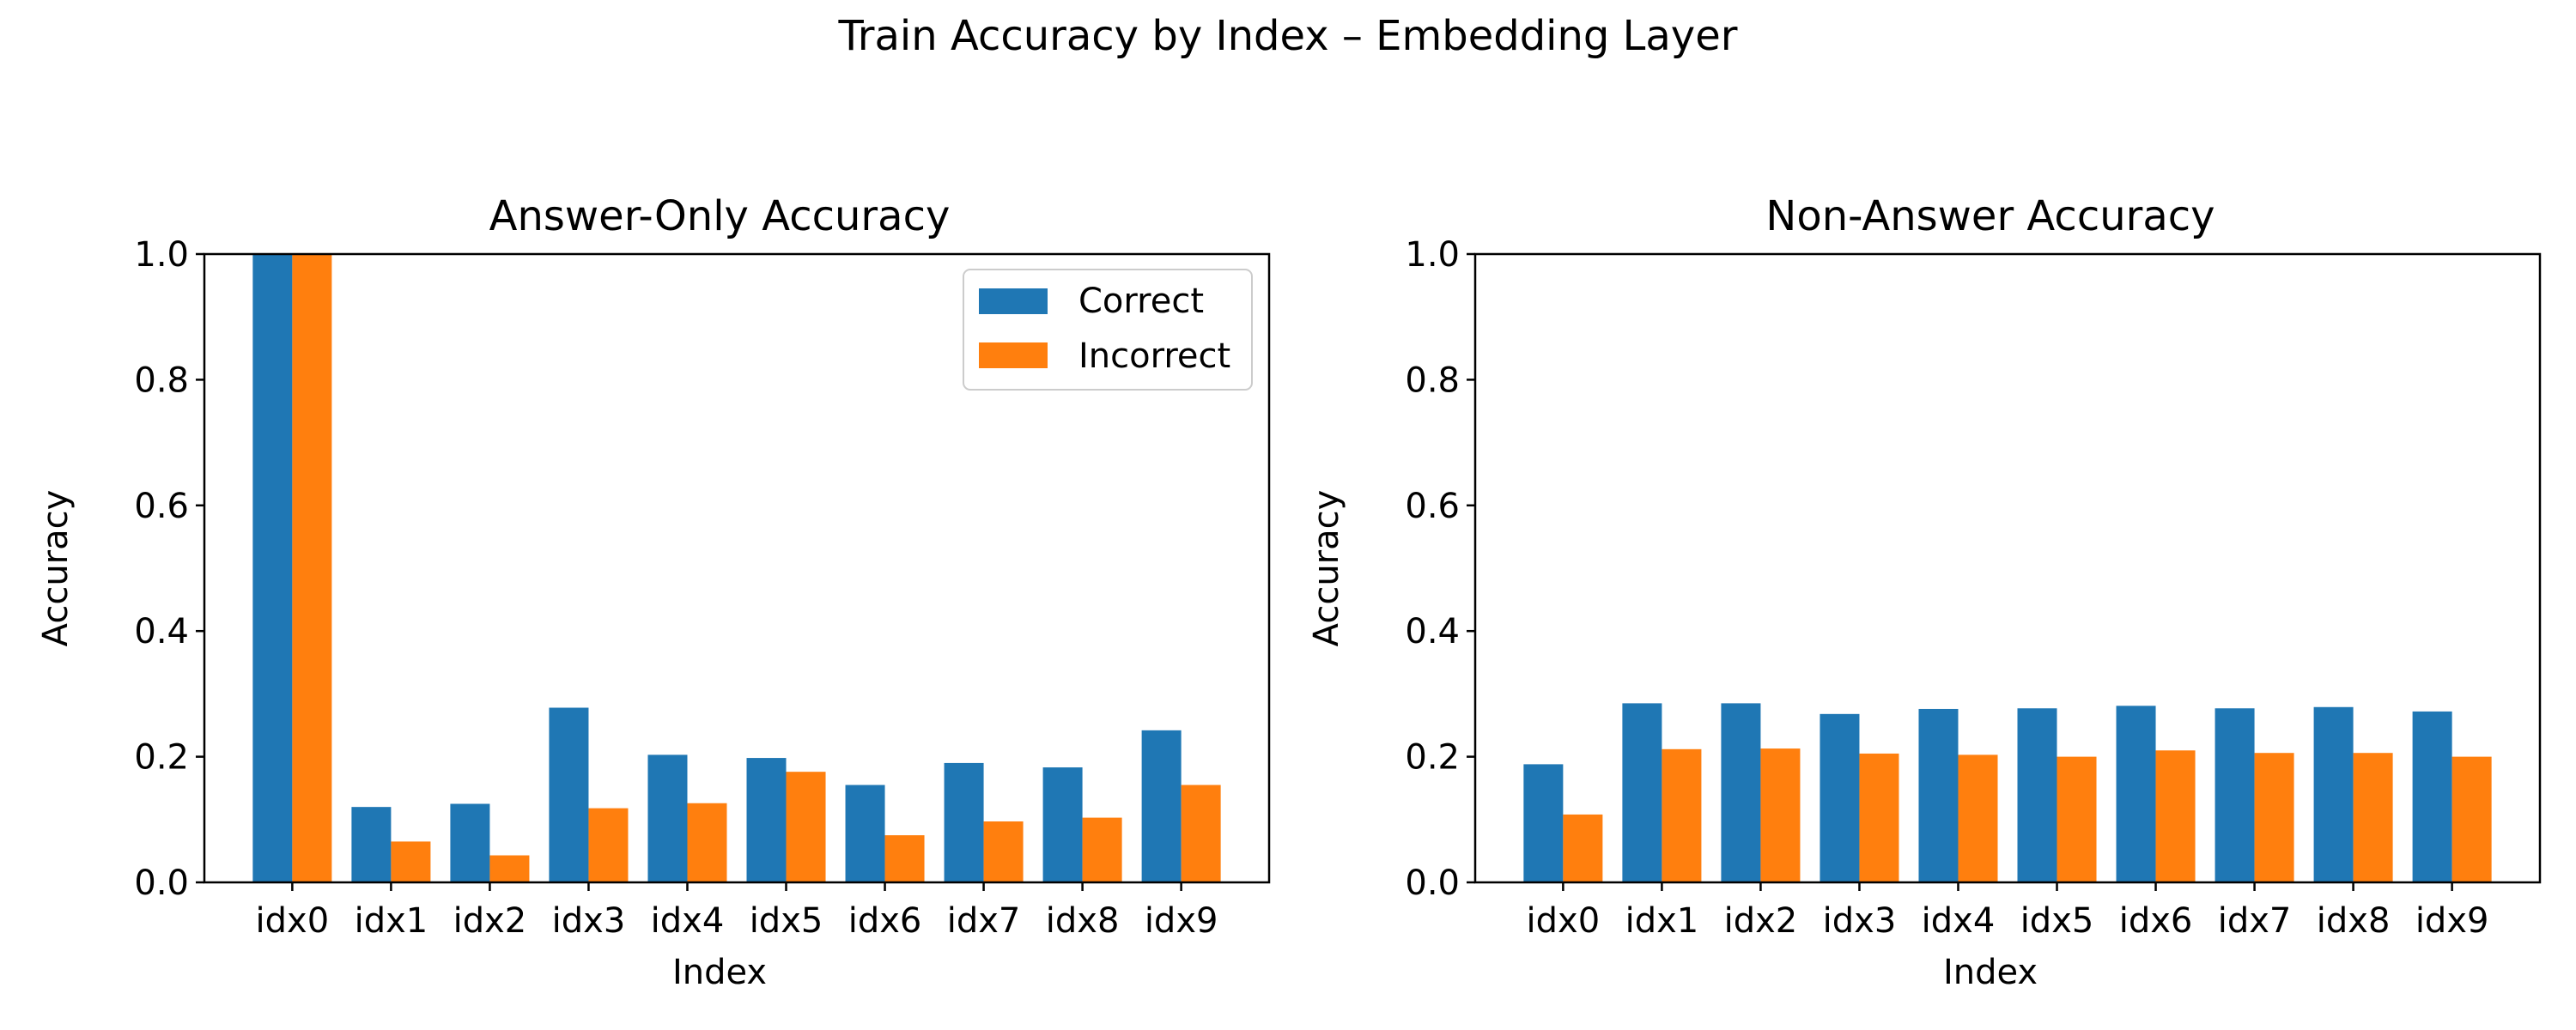  What do you see at coordinates (2007, 792) in the screenshot?
I see `bars` at bounding box center [2007, 792].